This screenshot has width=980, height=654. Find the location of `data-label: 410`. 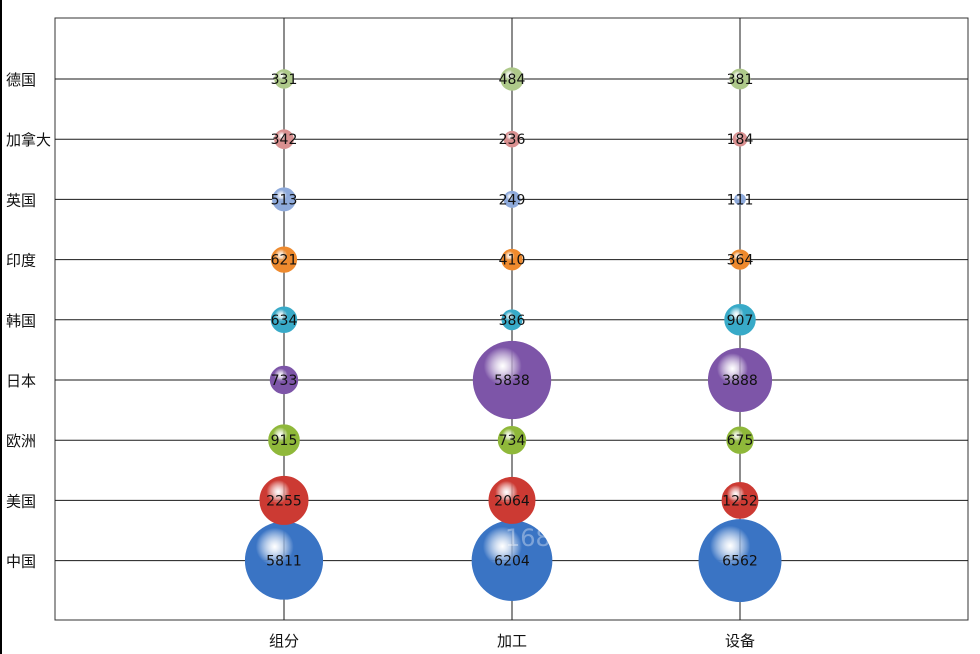

data-label: 410 is located at coordinates (512, 261).